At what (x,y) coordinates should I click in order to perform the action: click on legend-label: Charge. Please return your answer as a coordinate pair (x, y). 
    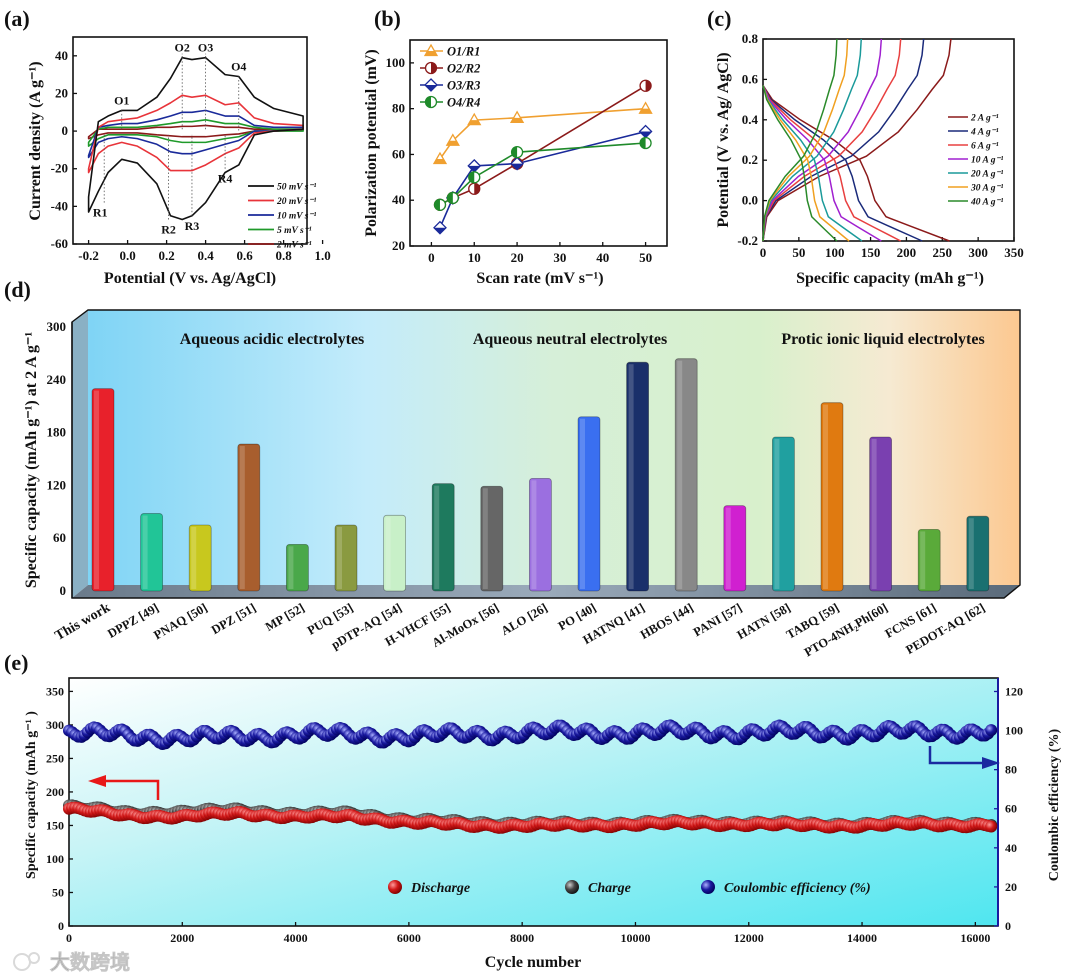
    Looking at the image, I should click on (609, 888).